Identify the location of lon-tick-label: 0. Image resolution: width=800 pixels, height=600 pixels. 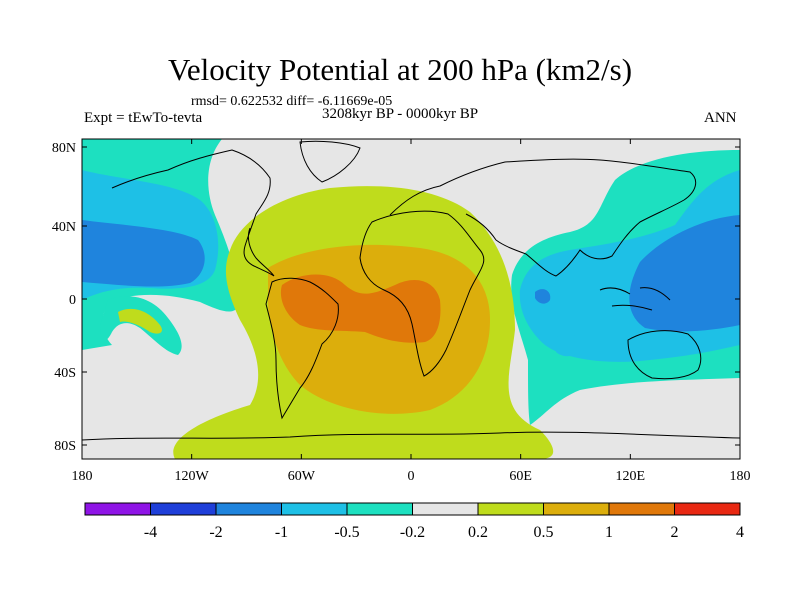
(411, 476).